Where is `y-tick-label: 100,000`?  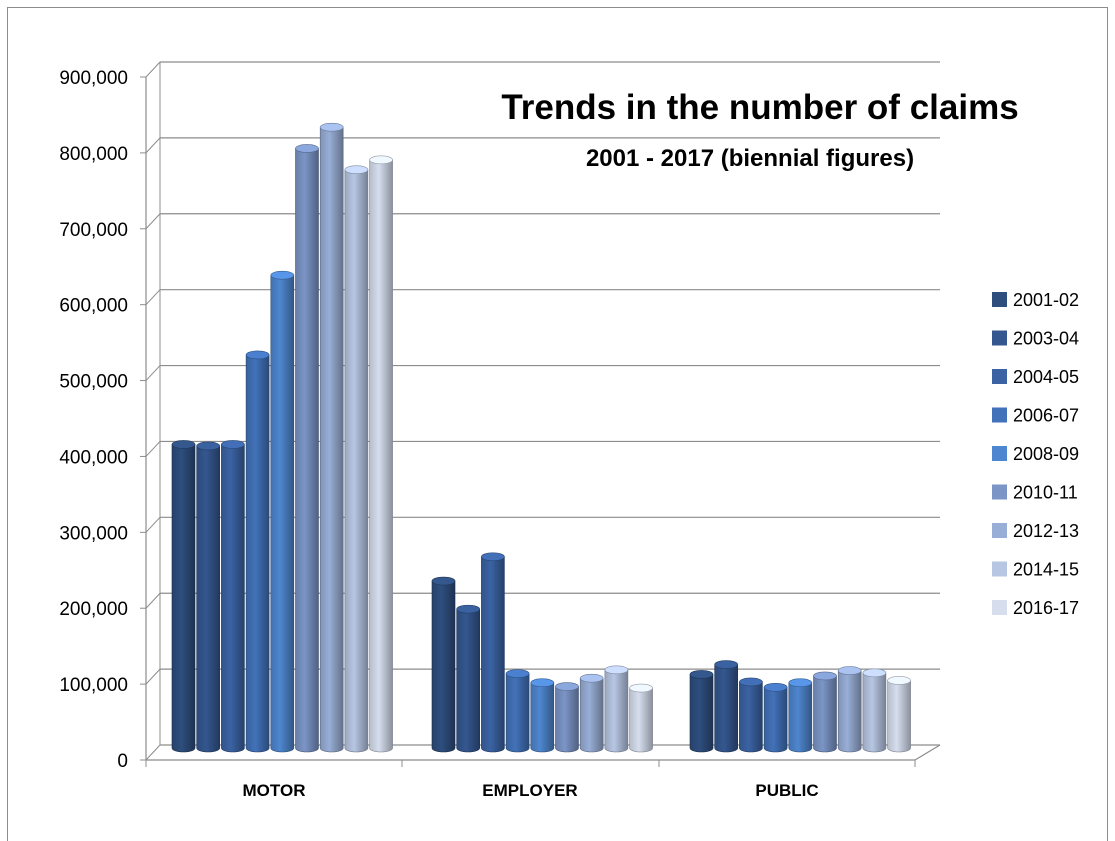 y-tick-label: 100,000 is located at coordinates (93, 685).